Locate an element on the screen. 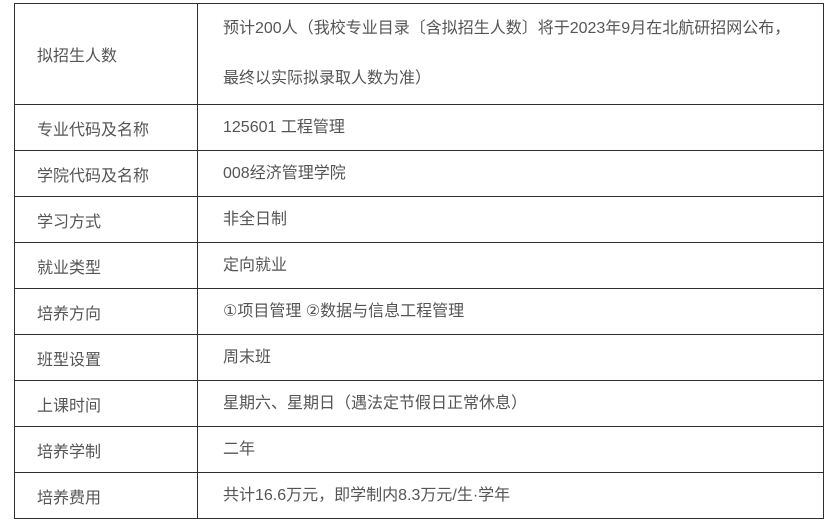  row-value: 125601 工程管理 is located at coordinates (510, 127).